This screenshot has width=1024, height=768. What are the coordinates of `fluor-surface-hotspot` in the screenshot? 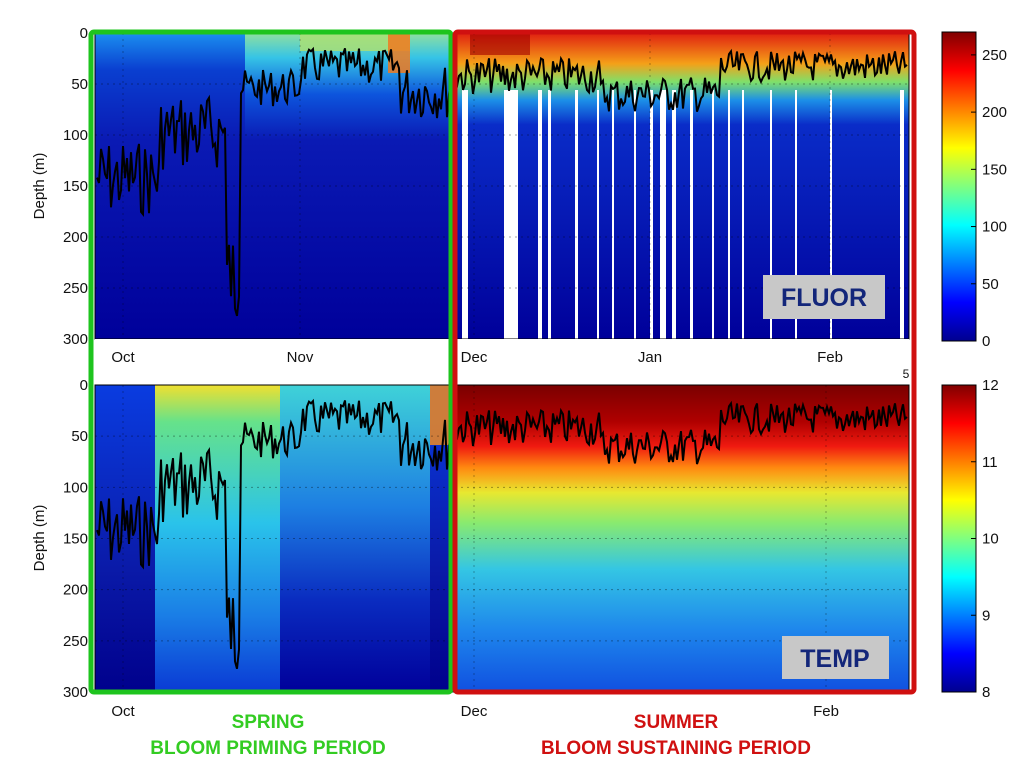 It's located at (399, 53).